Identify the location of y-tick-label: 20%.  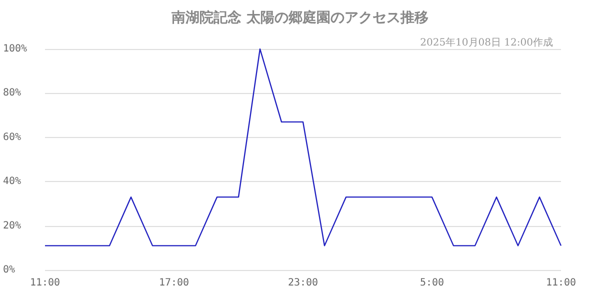
(12, 226).